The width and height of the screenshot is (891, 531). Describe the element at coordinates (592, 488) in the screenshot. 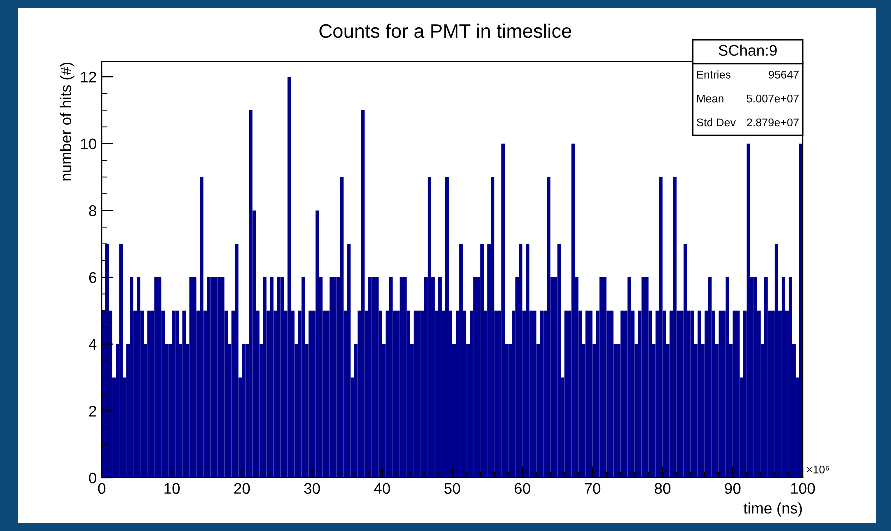

I see `x-tick-label: 70` at that location.